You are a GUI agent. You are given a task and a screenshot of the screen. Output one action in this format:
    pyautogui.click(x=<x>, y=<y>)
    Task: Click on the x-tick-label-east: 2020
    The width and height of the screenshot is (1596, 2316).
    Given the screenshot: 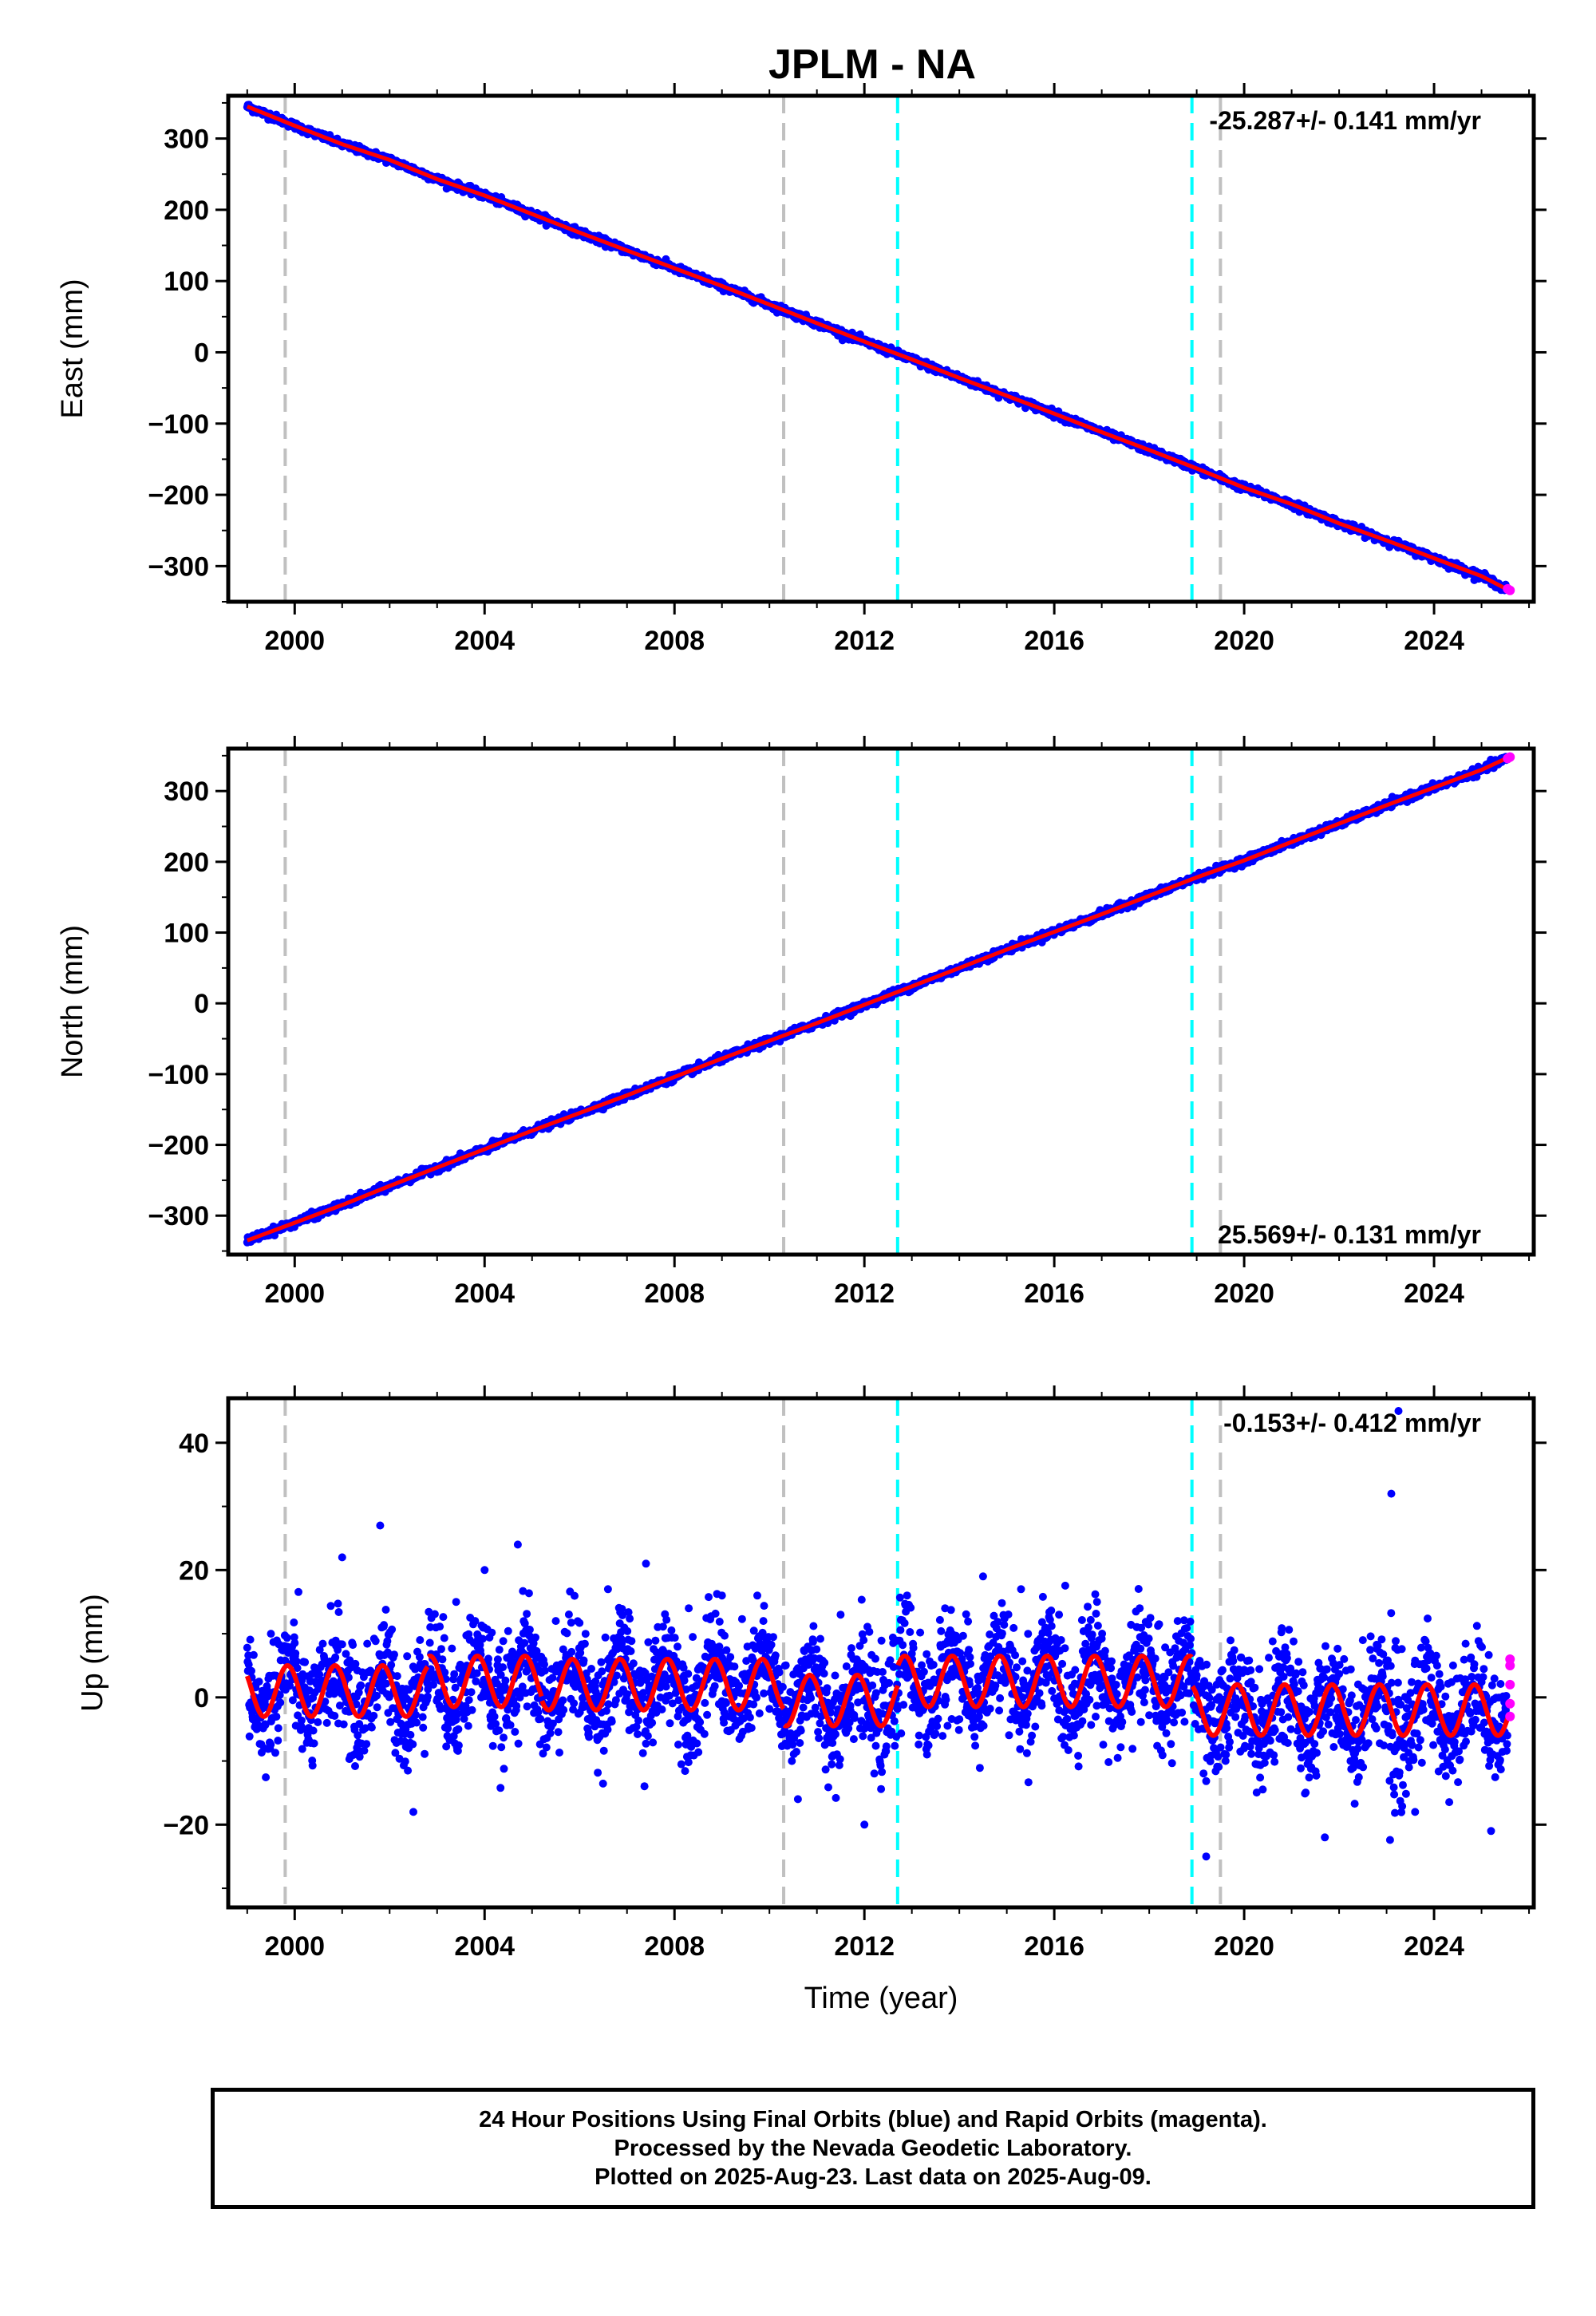 What is the action you would take?
    pyautogui.click(x=1244, y=641)
    